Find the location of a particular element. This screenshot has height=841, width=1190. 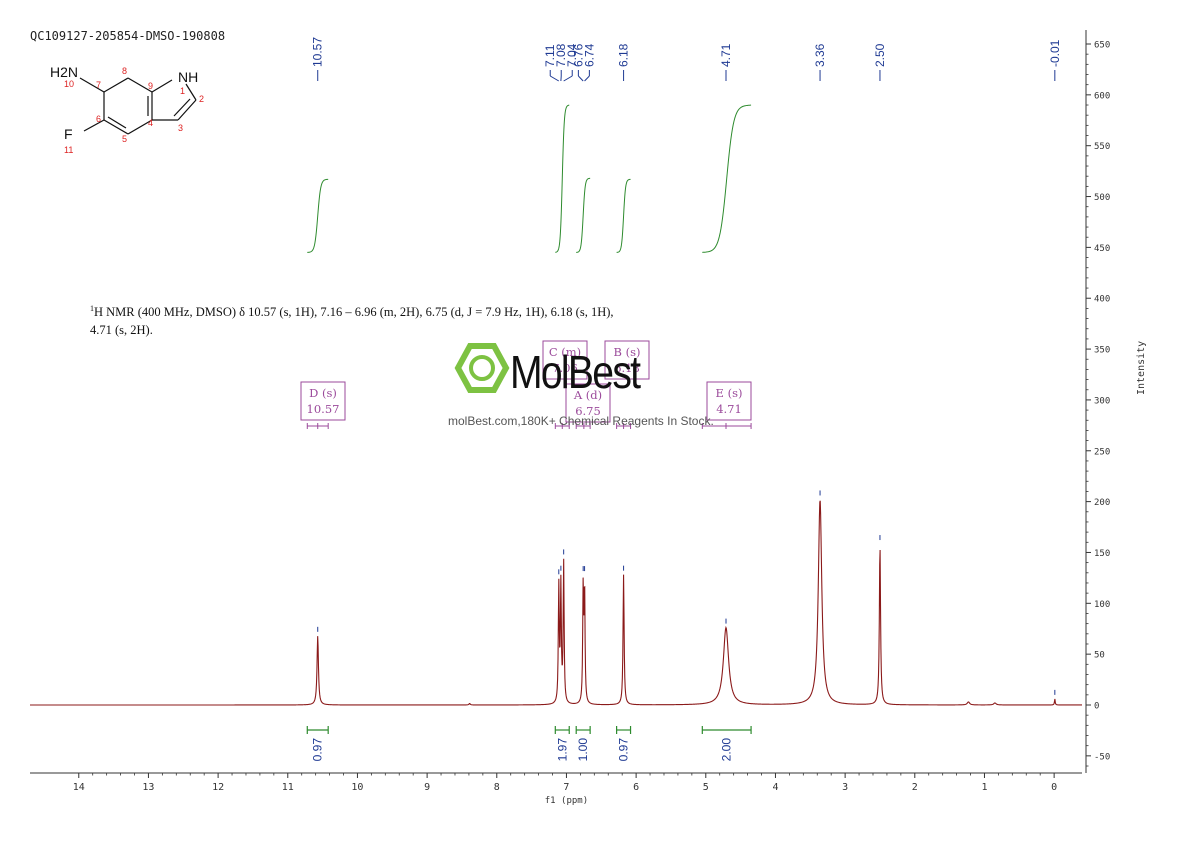

y-axis-label: Intensity is located at coordinates (1141, 367).